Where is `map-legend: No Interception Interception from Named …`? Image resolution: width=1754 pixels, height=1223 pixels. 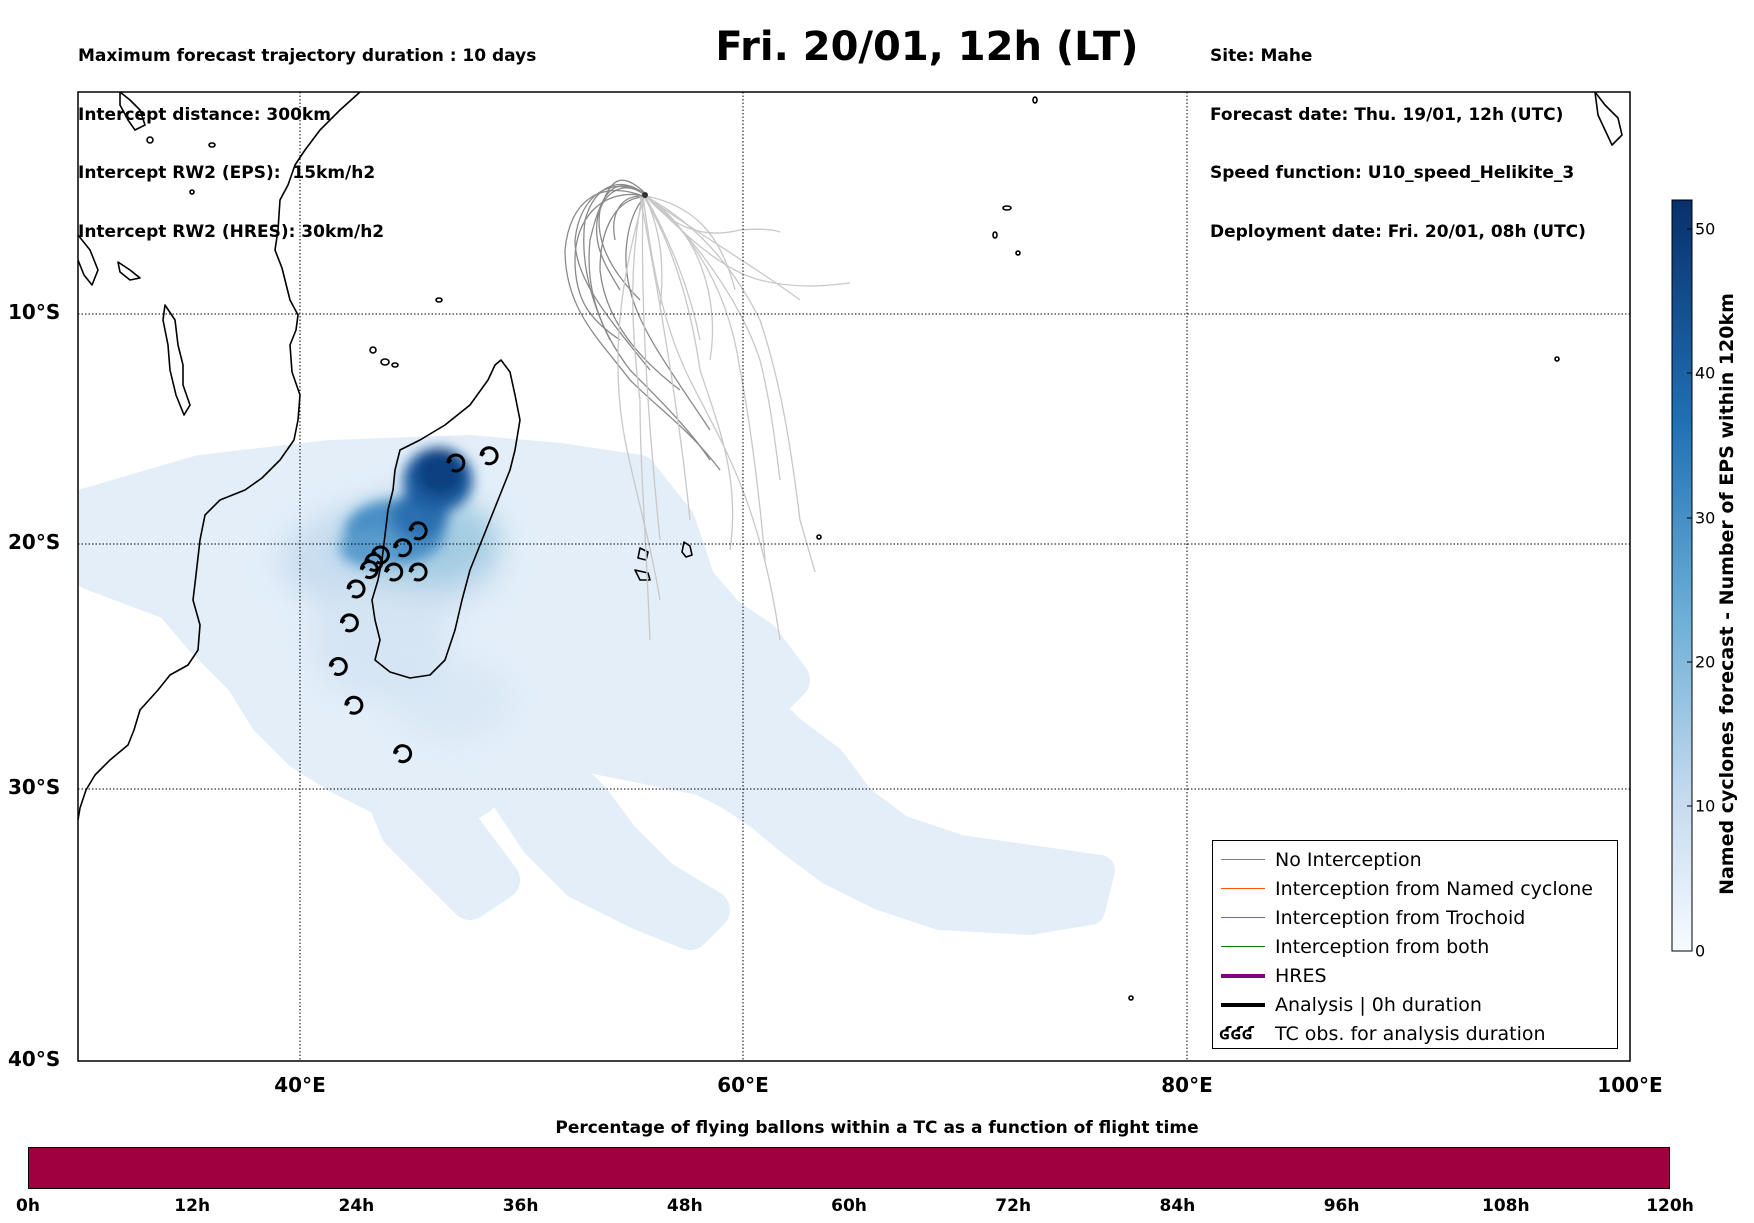
map-legend: No Interception Interception from Named … is located at coordinates (1415, 944).